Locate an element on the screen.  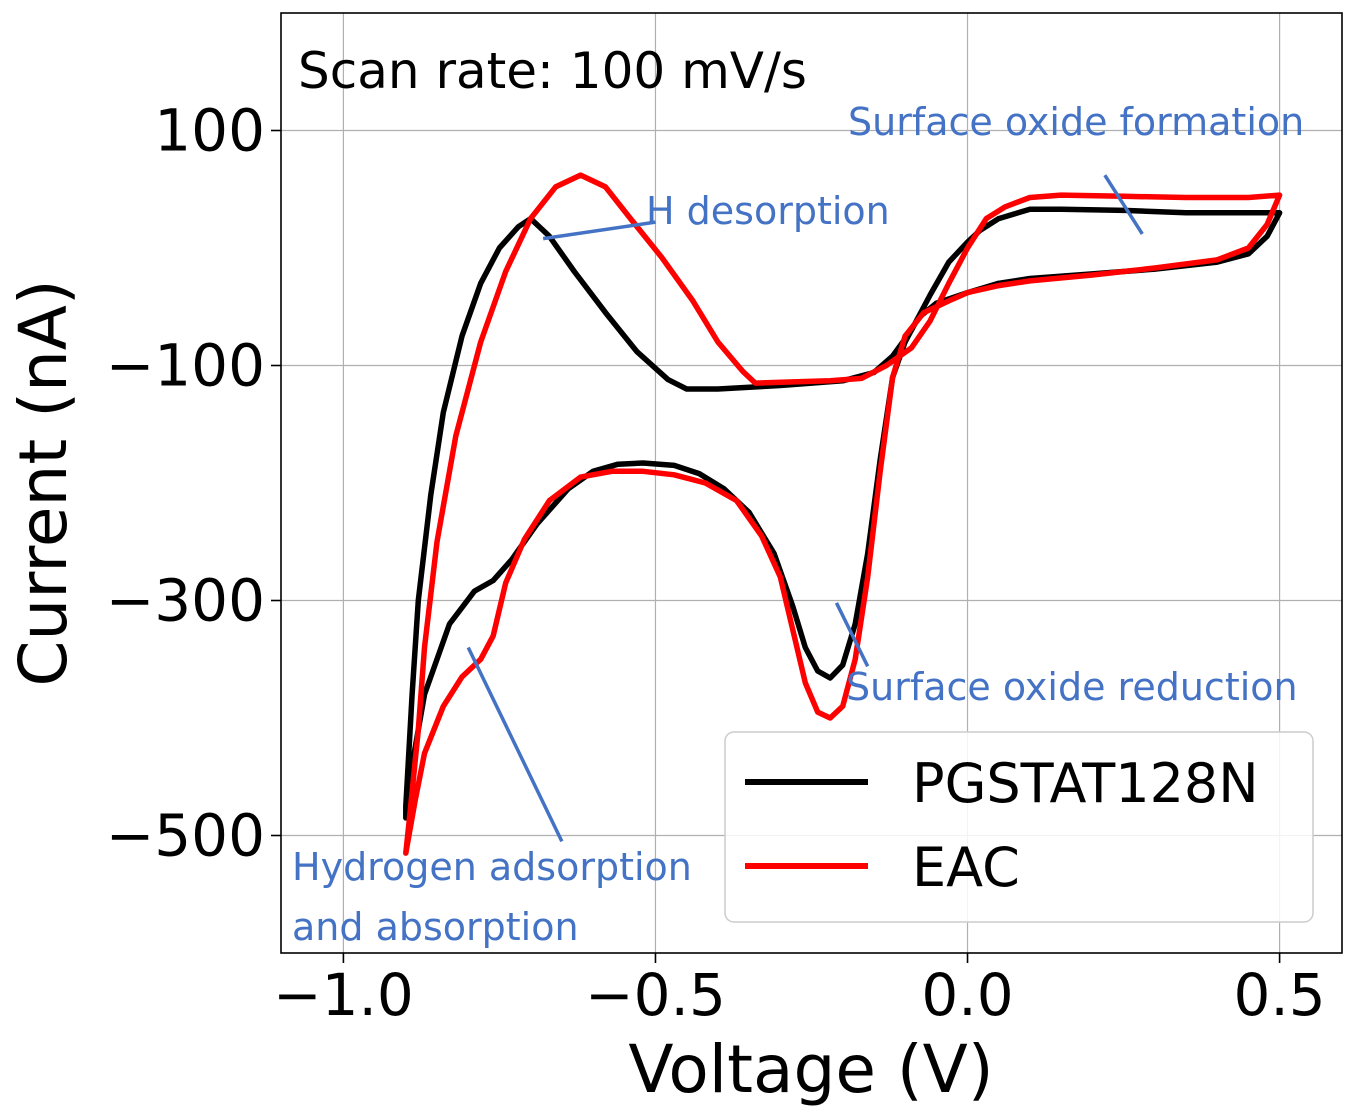
y-tick-label: 100 is located at coordinates (209, 131).